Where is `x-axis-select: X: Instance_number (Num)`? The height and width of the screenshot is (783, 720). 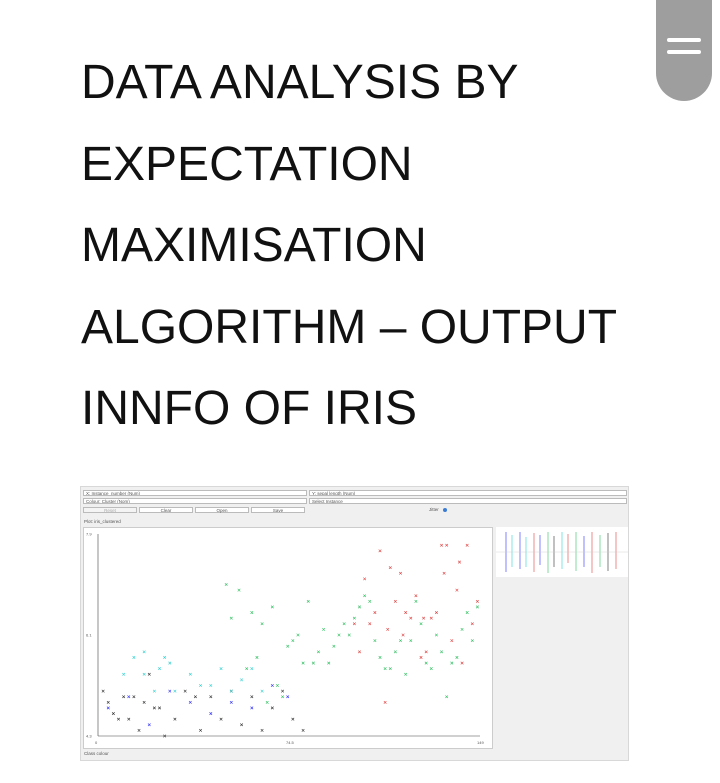 x-axis-select: X: Instance_number (Num) is located at coordinates (195, 493).